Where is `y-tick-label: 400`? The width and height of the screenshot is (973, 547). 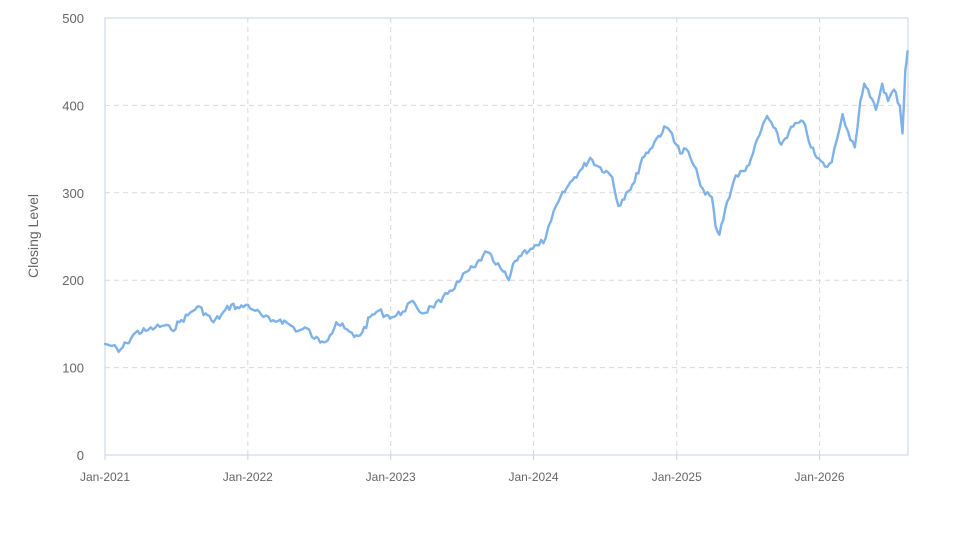 y-tick-label: 400 is located at coordinates (73, 105).